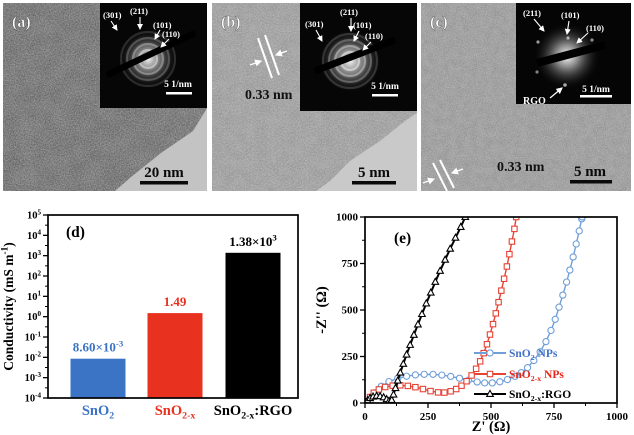 The image size is (634, 435). I want to click on panel-c-letter: (c), so click(439, 22).